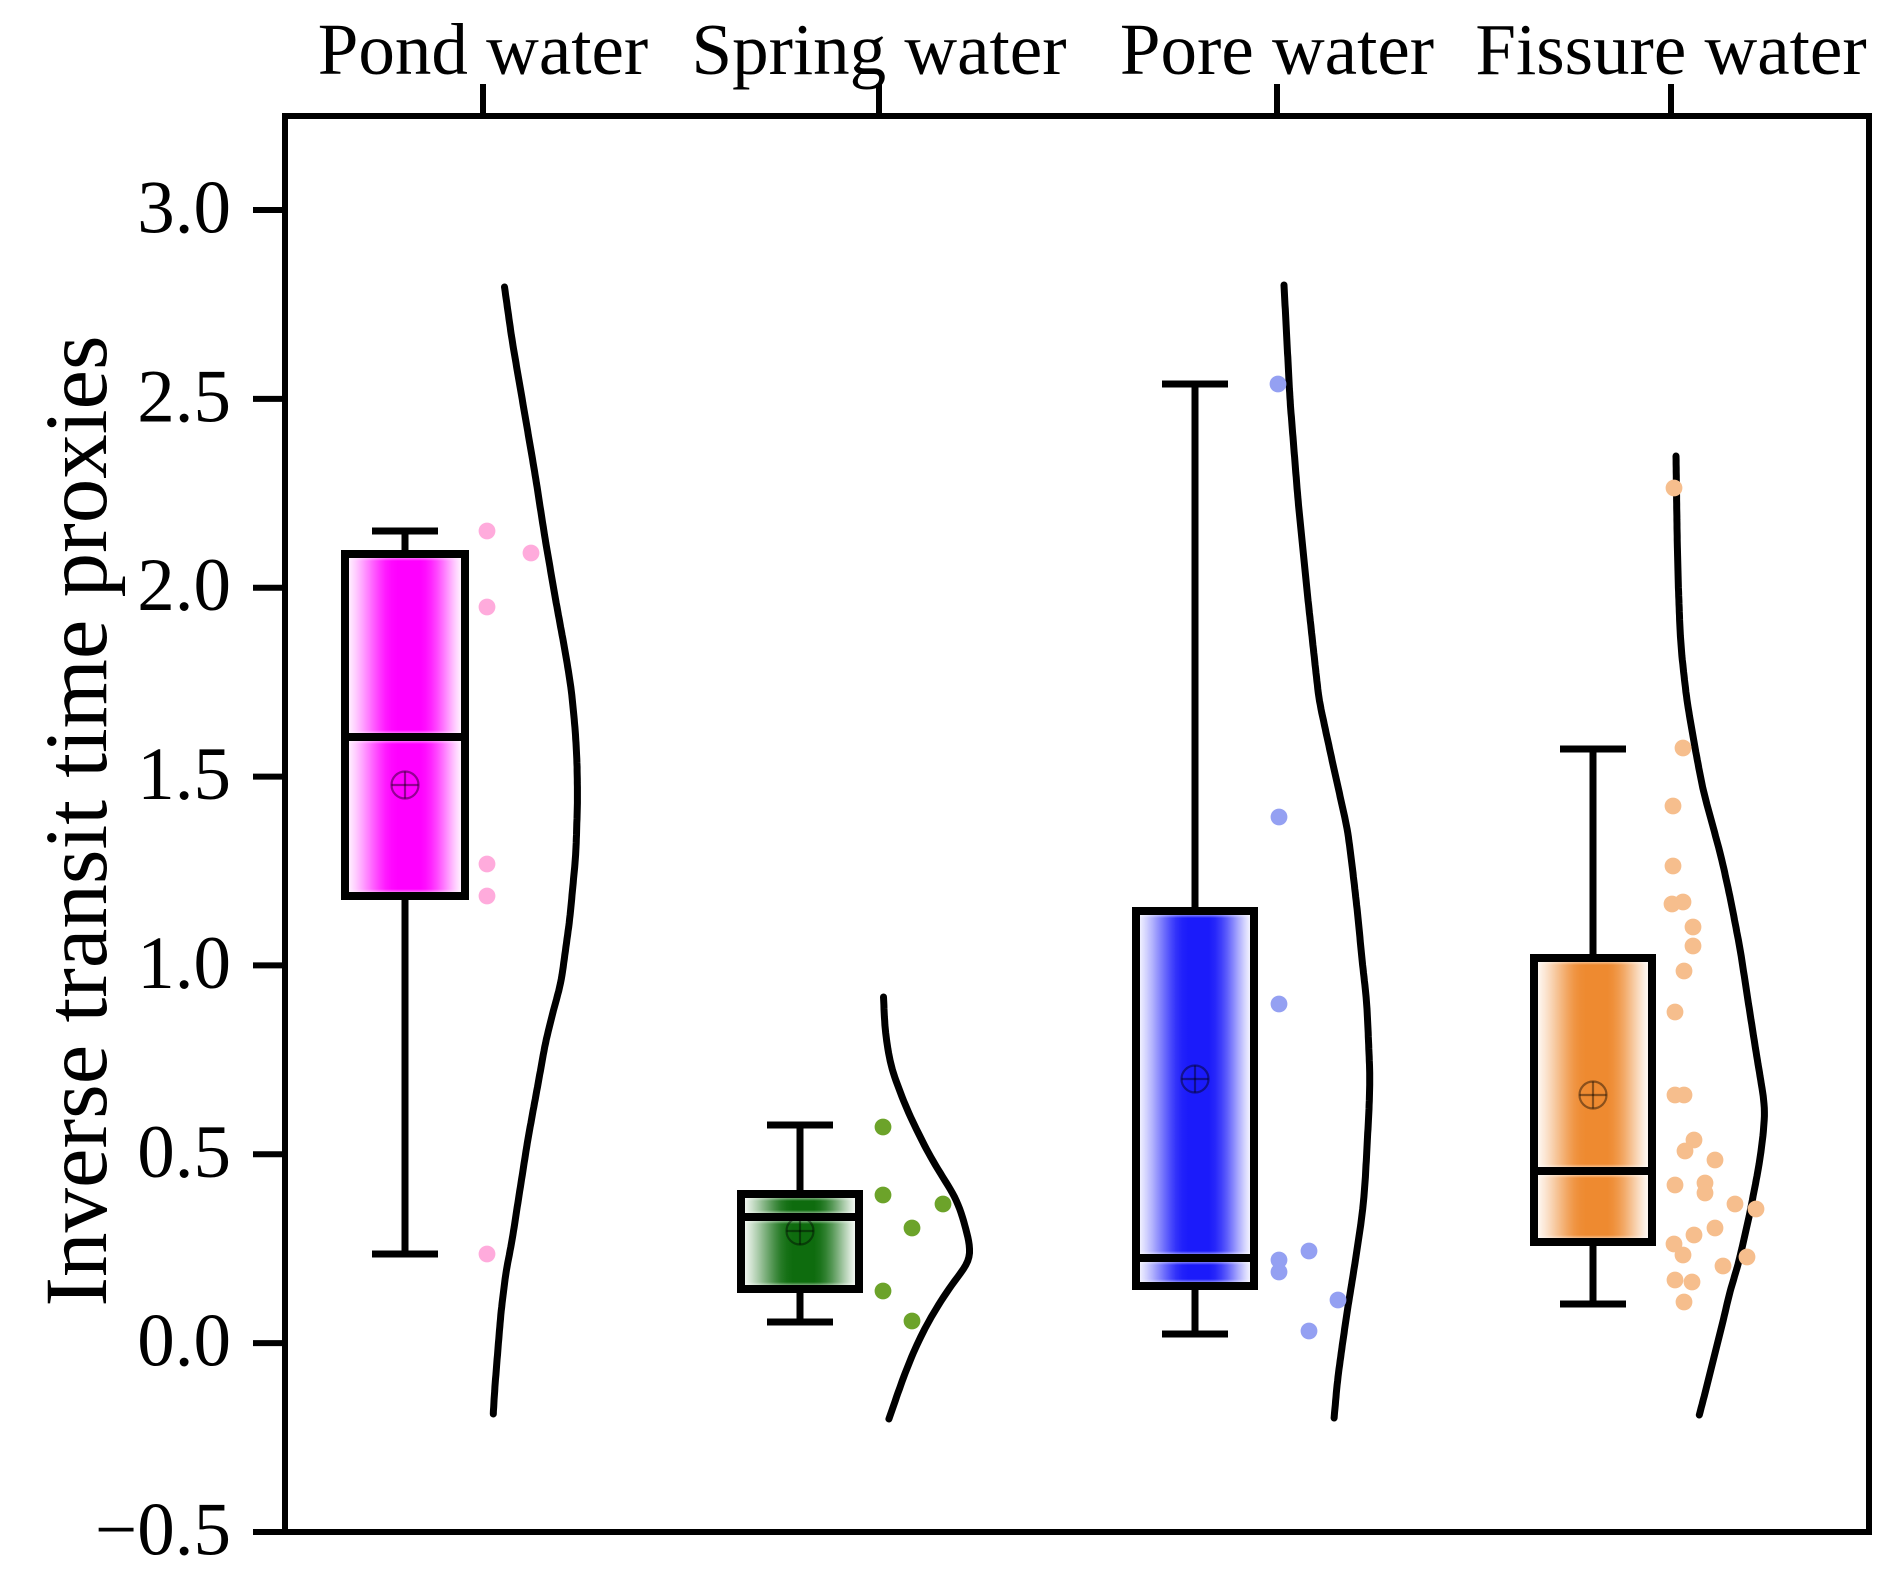  Describe the element at coordinates (184, 585) in the screenshot. I see `svg-text: 2.0` at that location.